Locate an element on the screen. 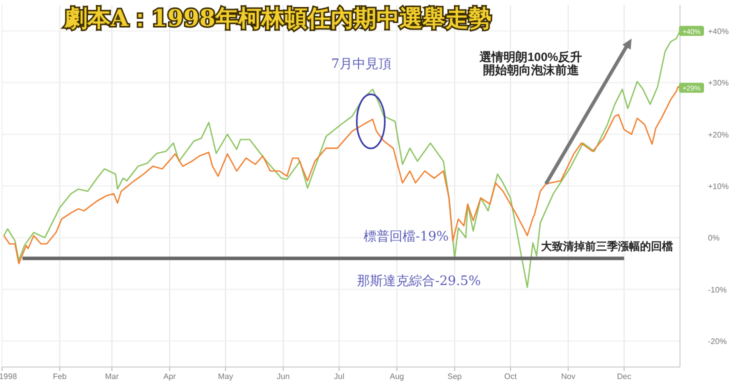 This screenshot has height=384, width=740. x-tick-label: Jul is located at coordinates (339, 376).